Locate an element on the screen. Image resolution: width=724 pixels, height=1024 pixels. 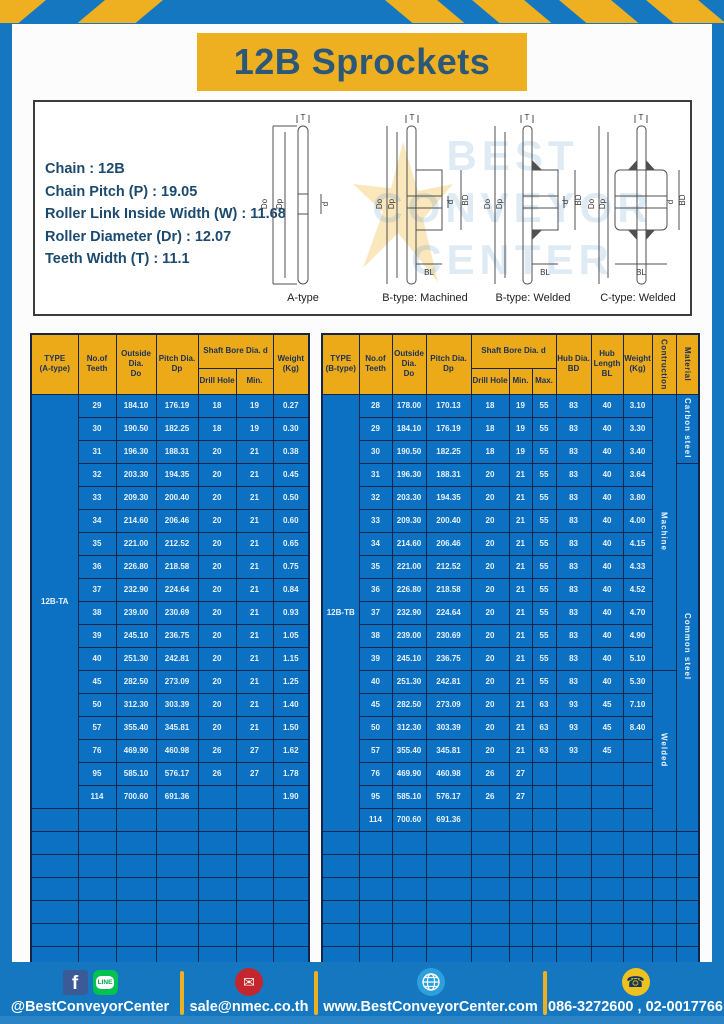
table-cell: 203.30 is located at coordinates (136, 474).